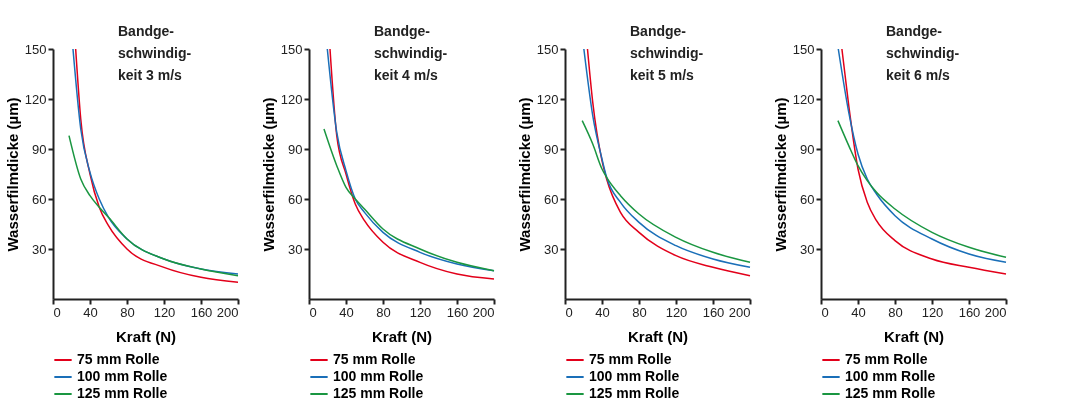 The height and width of the screenshot is (412, 1075). What do you see at coordinates (411, 53) in the screenshot?
I see `chart-title: Bandge- schwindig- keit 4 m/s` at bounding box center [411, 53].